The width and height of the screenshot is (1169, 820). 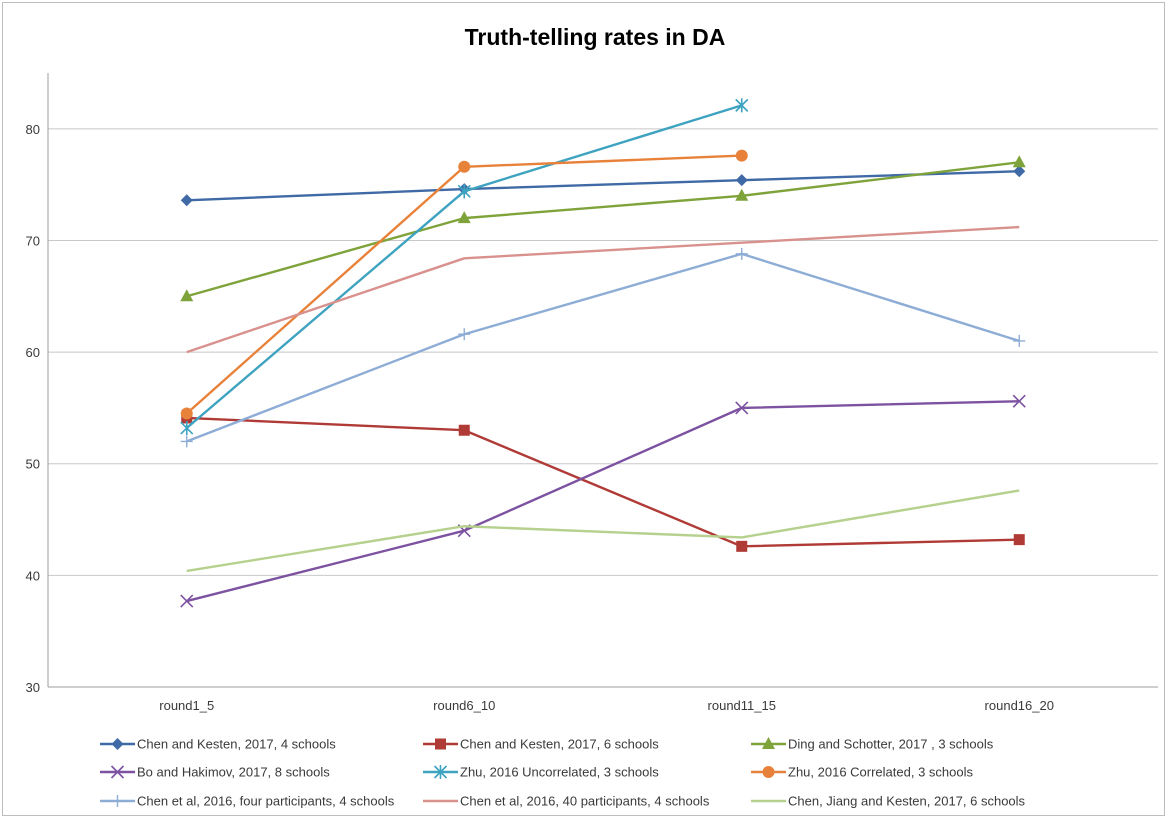 What do you see at coordinates (880, 772) in the screenshot?
I see `legend-label: Zhu, 2016 Correlated, 3 schools` at bounding box center [880, 772].